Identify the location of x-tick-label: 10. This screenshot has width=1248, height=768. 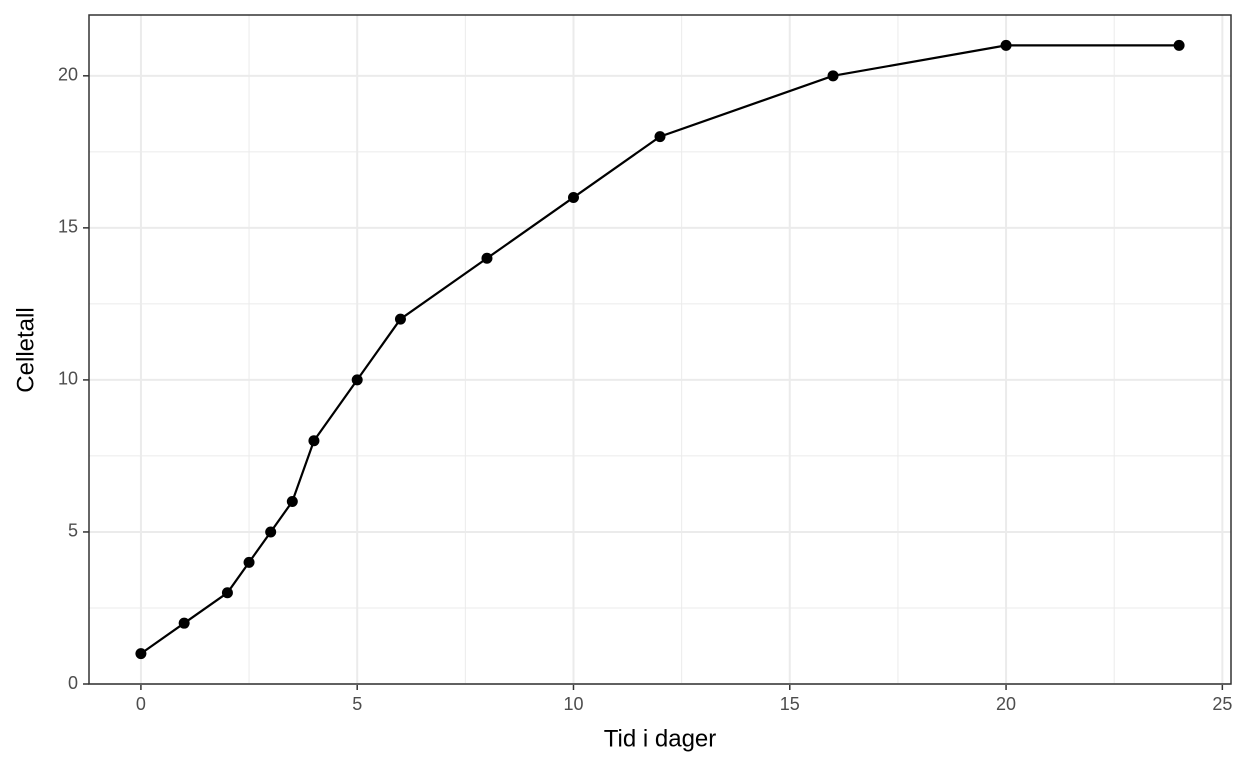
(573, 704).